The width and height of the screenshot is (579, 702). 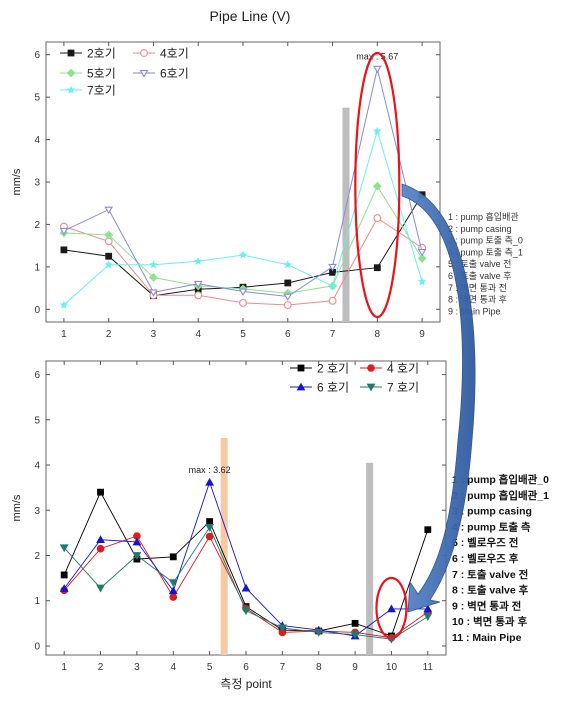 I want to click on note-item: 5 : 벨로우즈 전, so click(x=485, y=542).